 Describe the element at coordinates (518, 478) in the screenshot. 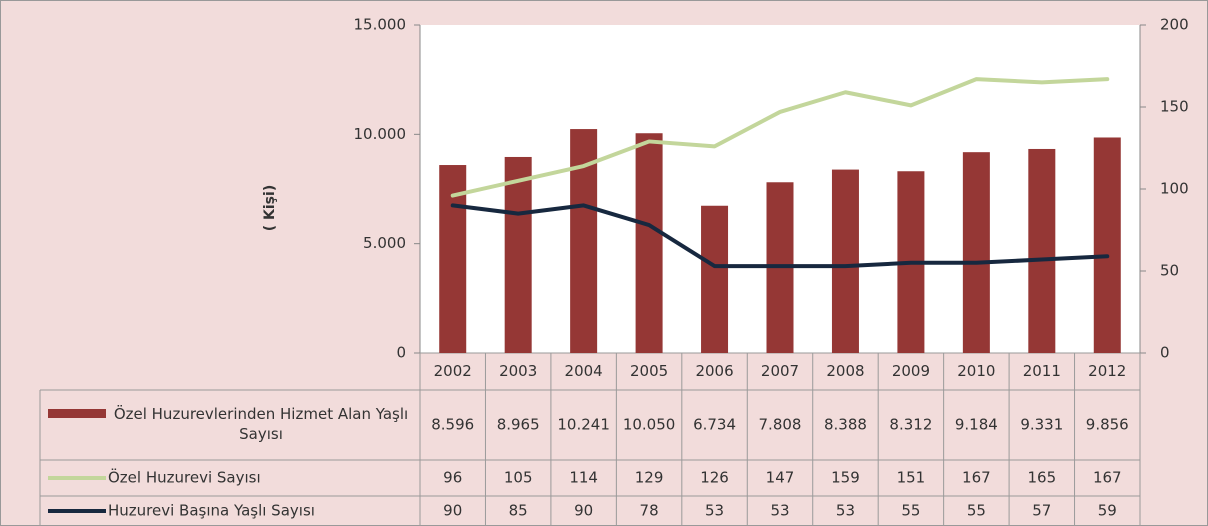

I see `table-value: 105` at that location.